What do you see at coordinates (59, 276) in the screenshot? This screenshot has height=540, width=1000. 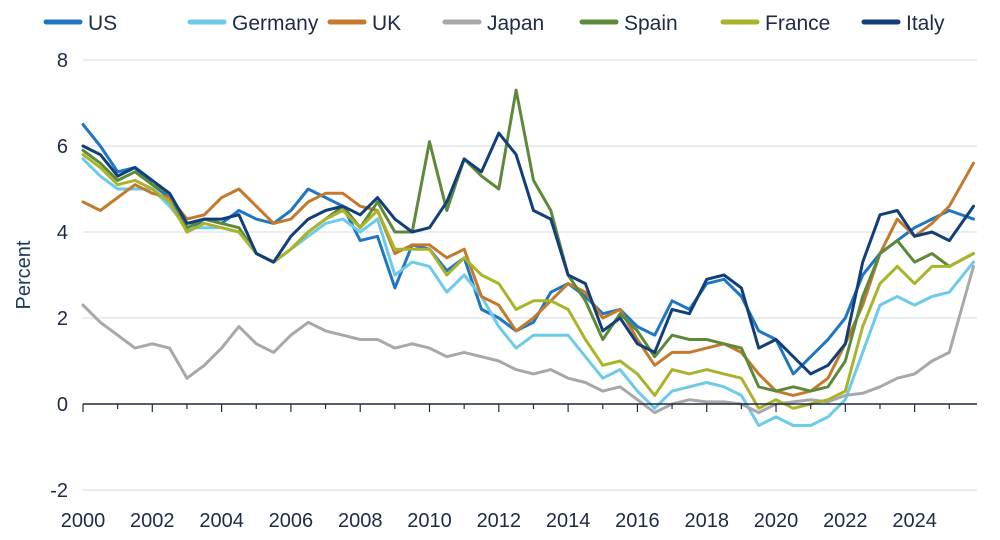 I see `y-axis-tick-labels: -2 0 2 4 6 8` at bounding box center [59, 276].